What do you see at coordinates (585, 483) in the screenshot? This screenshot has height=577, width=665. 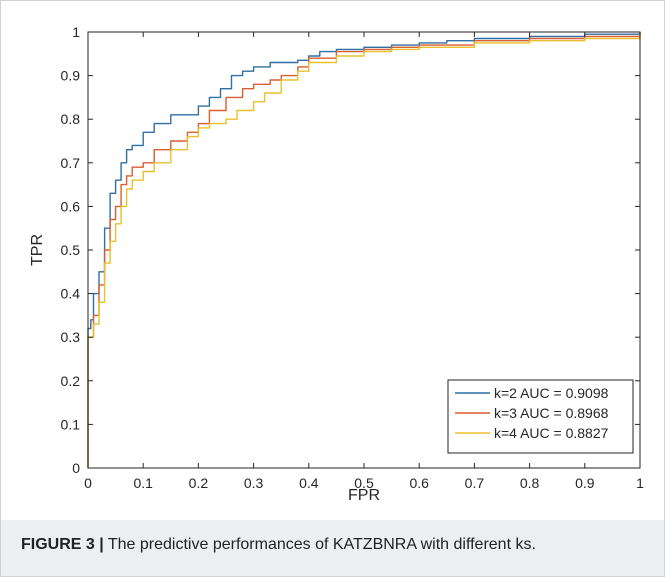 I see `x-tick-label: 0.9` at bounding box center [585, 483].